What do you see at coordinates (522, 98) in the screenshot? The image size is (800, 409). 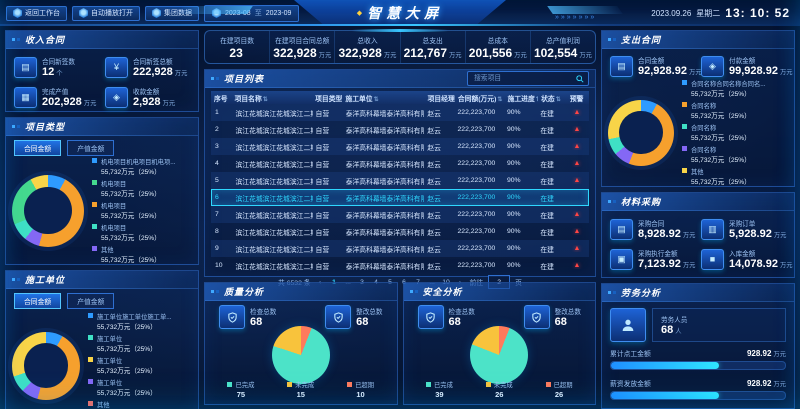 I see `column-header: 施工进度⇅` at bounding box center [522, 98].